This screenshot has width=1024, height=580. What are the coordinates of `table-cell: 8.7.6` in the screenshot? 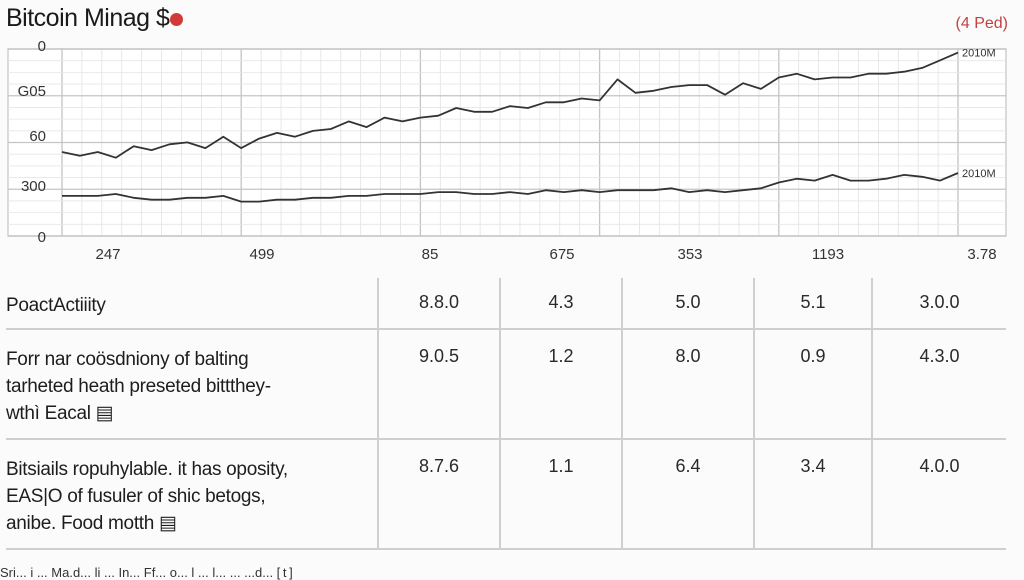 It's located at (438, 494).